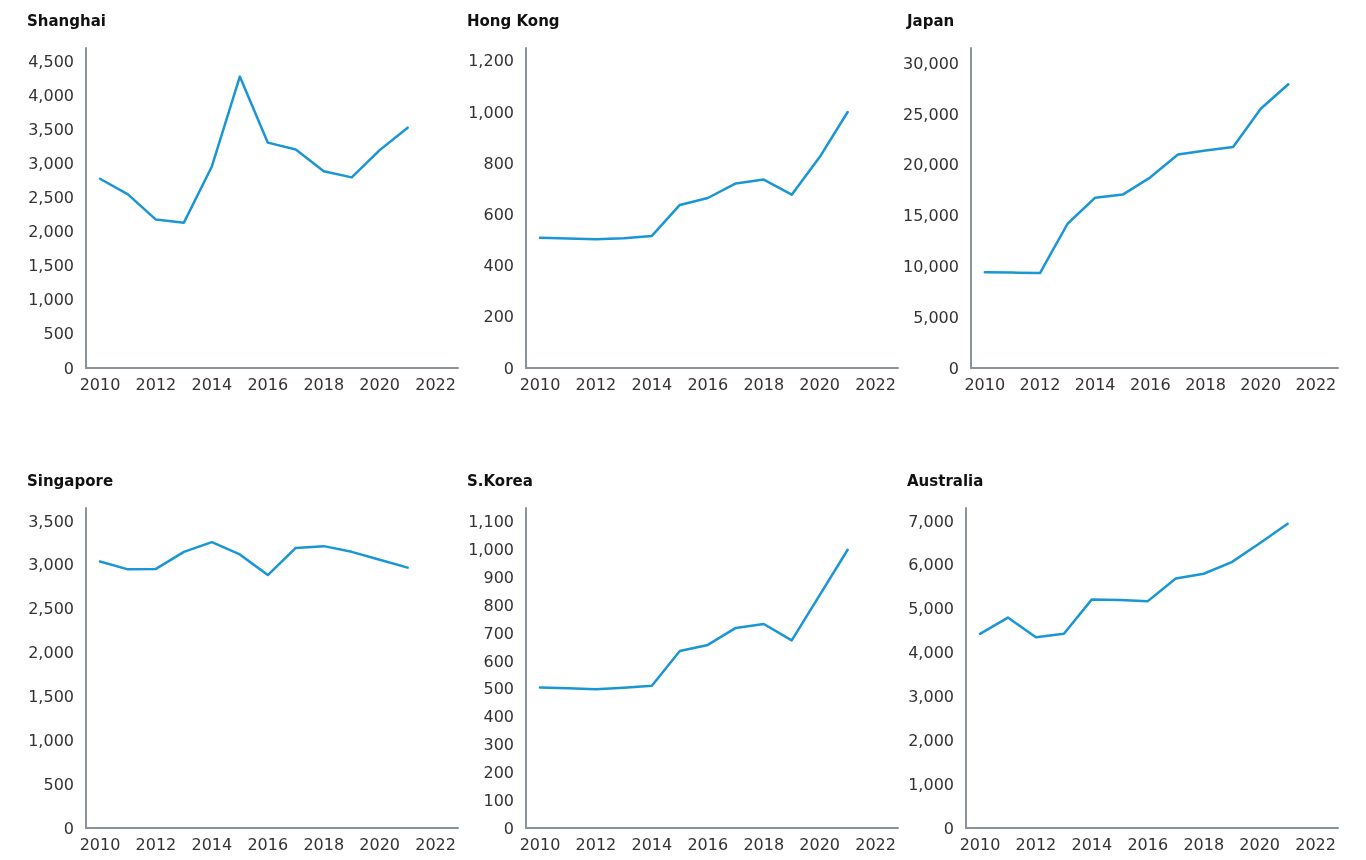  What do you see at coordinates (931, 521) in the screenshot?
I see `y-tick-label: 7,000` at bounding box center [931, 521].